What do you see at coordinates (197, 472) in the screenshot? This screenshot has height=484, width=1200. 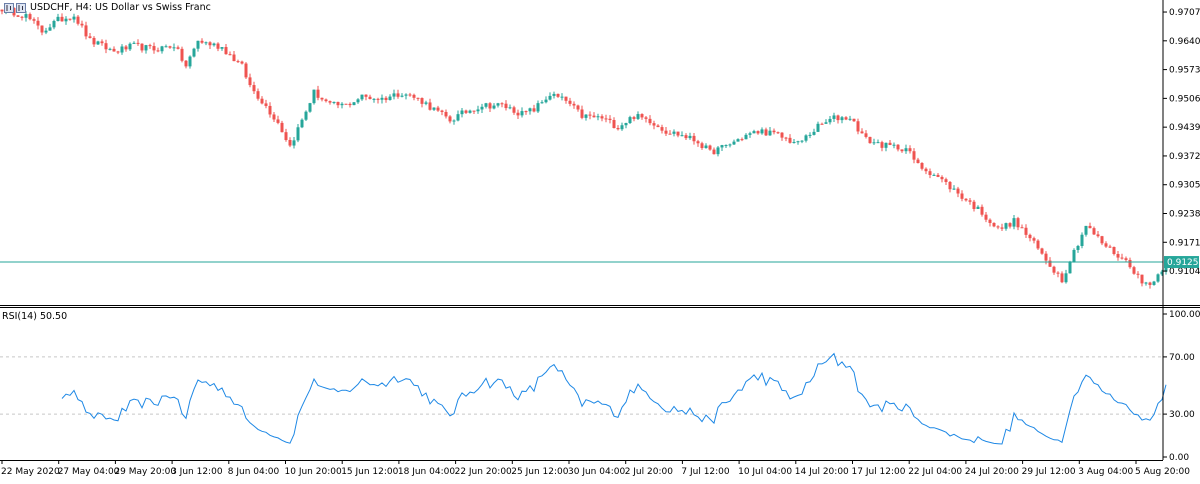 I see `time-tick-label: 3 Jun 12:00` at bounding box center [197, 472].